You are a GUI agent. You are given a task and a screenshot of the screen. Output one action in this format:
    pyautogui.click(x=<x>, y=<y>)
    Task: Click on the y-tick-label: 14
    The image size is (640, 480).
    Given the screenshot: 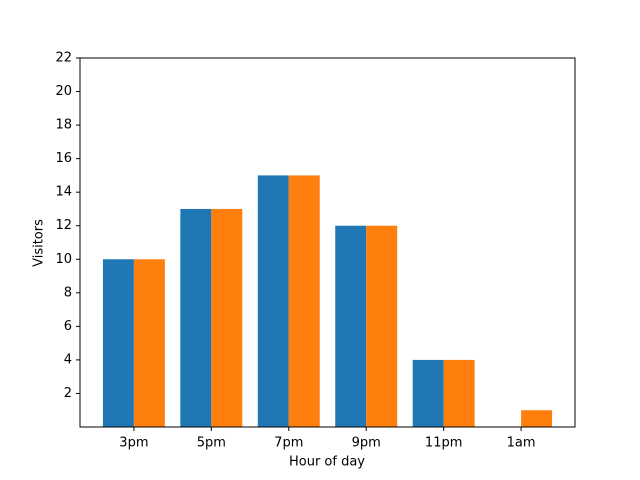 What is the action you would take?
    pyautogui.click(x=63, y=192)
    